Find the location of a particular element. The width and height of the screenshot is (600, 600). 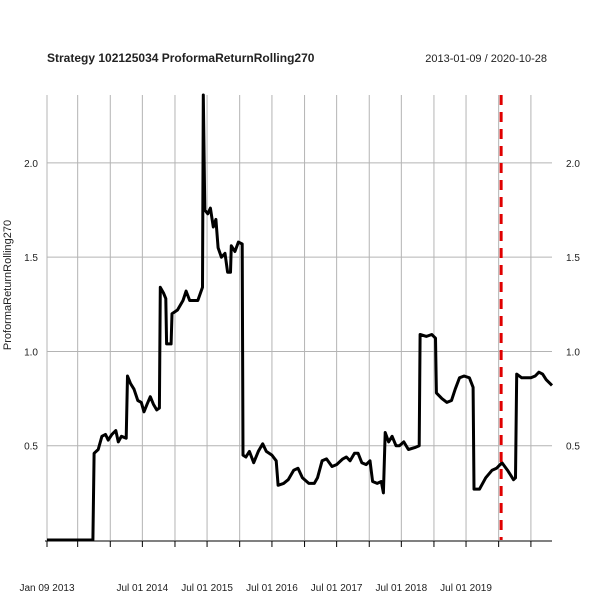

x-tick-label: Jul 01 2019 is located at coordinates (466, 588).